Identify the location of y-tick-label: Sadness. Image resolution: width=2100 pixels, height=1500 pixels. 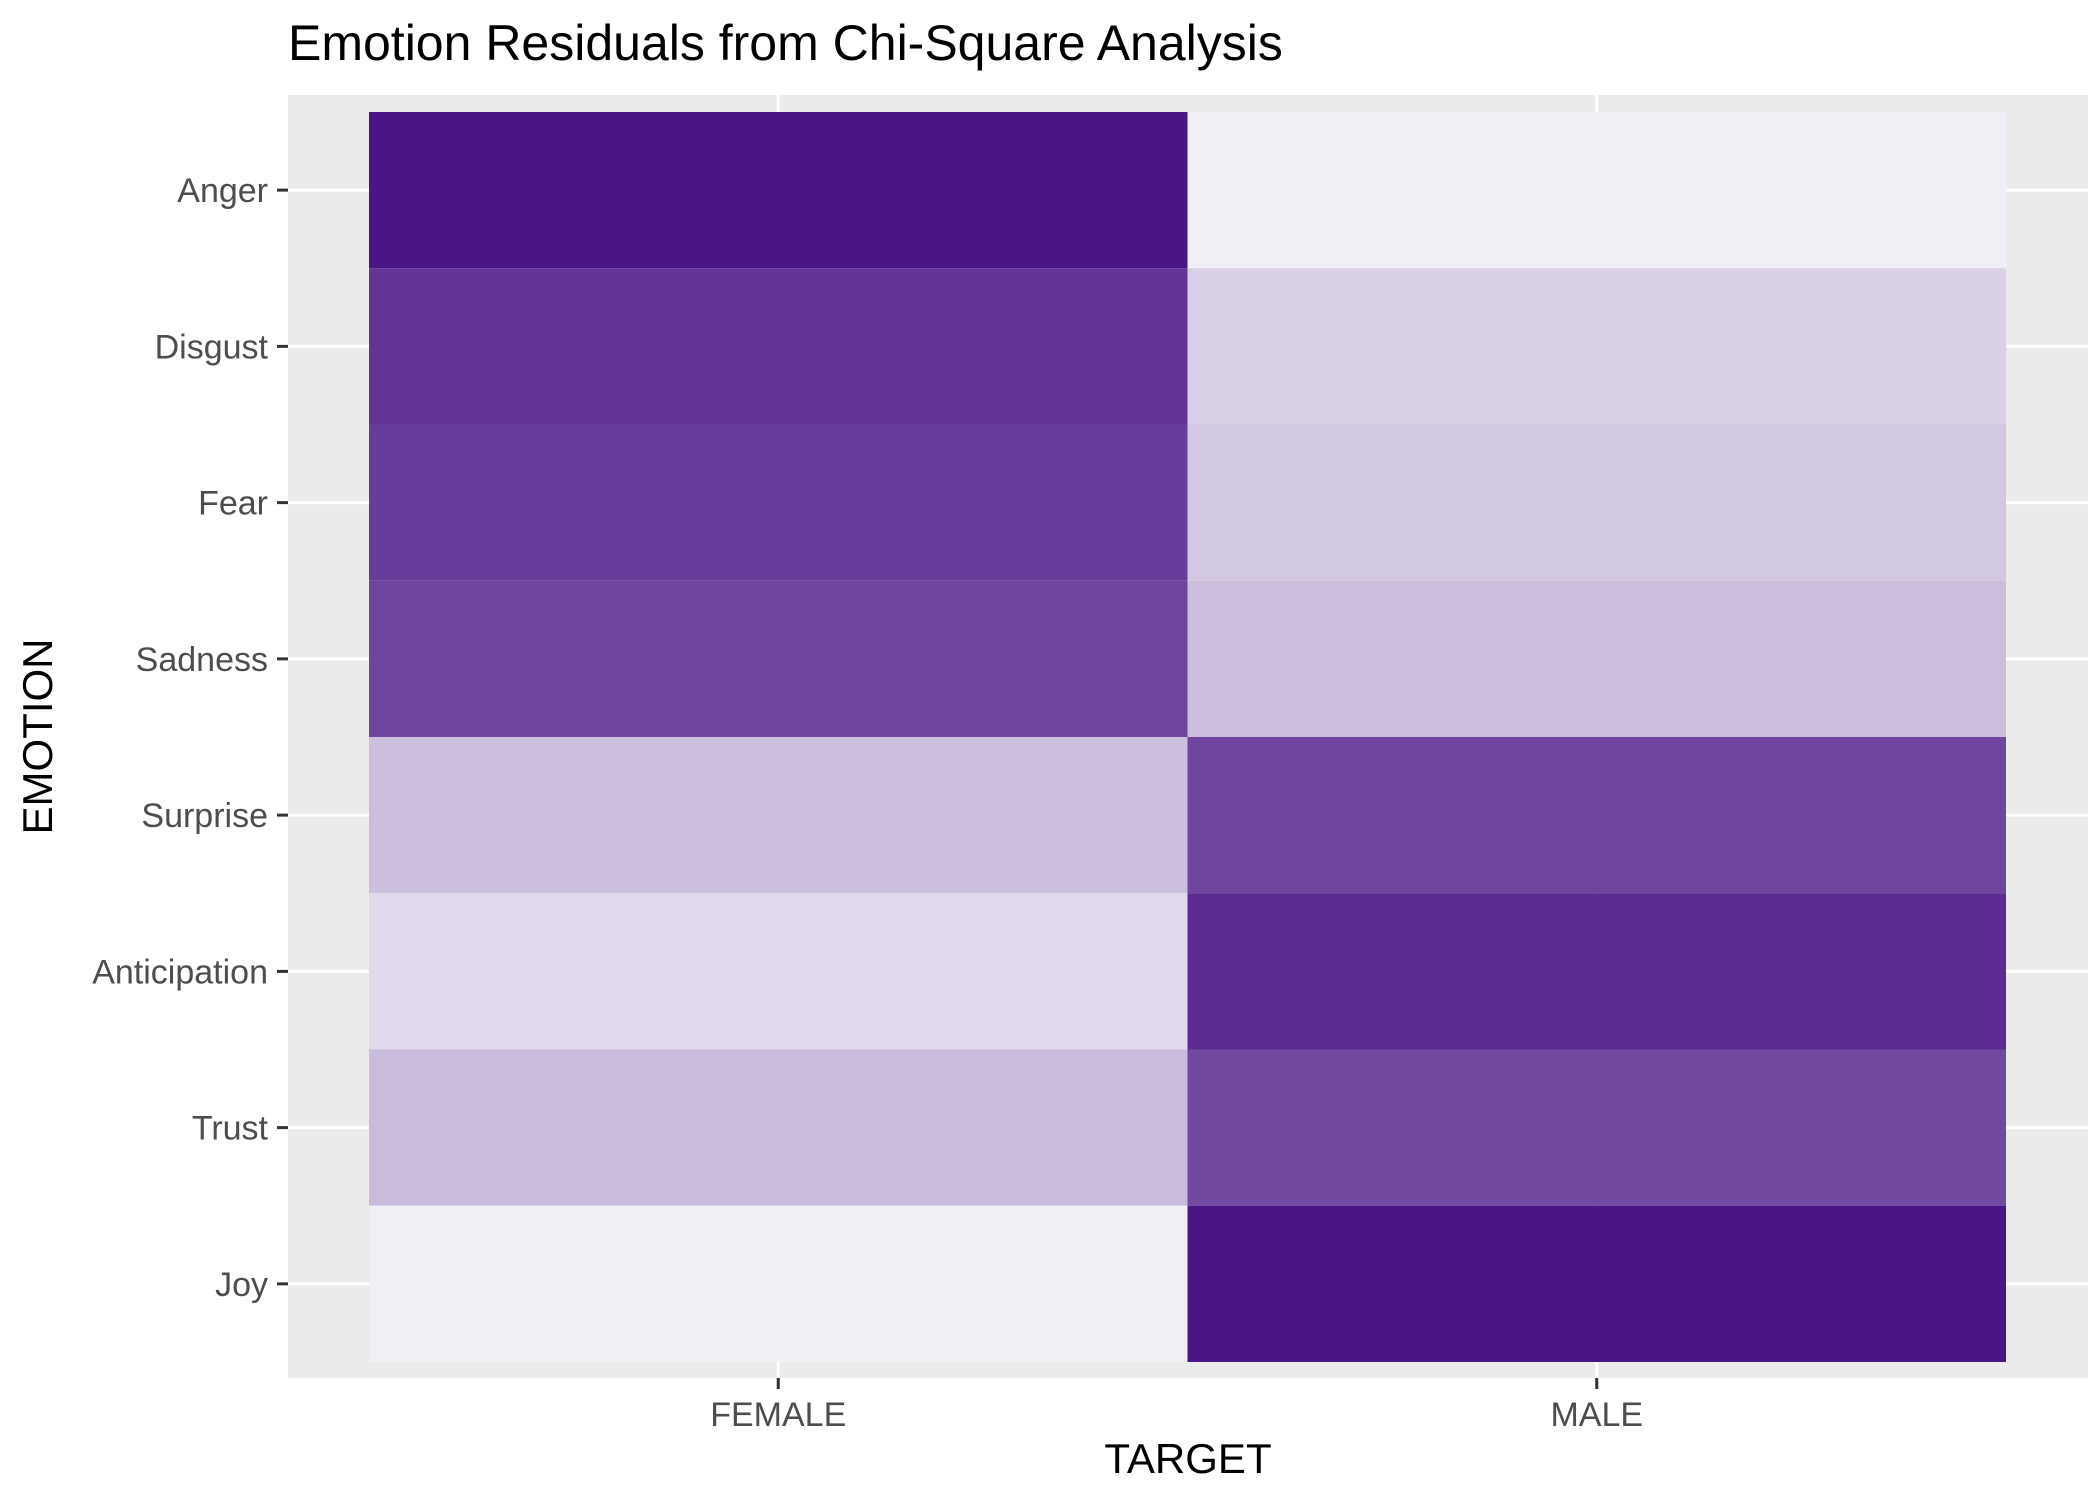
(202, 660).